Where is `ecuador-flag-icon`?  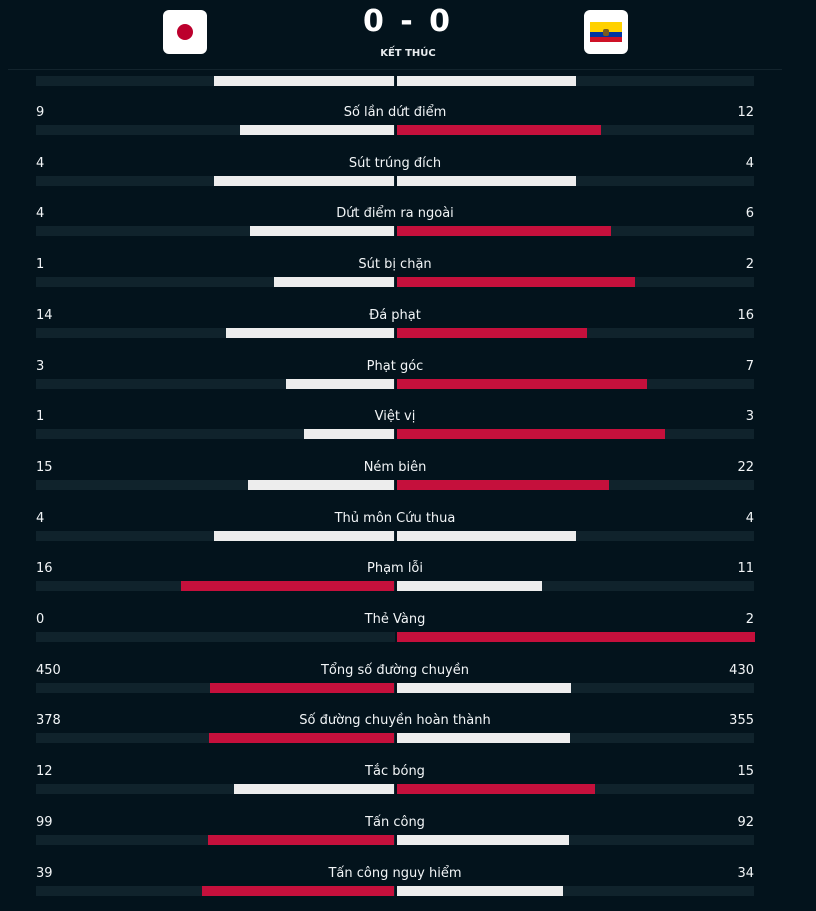 ecuador-flag-icon is located at coordinates (606, 32).